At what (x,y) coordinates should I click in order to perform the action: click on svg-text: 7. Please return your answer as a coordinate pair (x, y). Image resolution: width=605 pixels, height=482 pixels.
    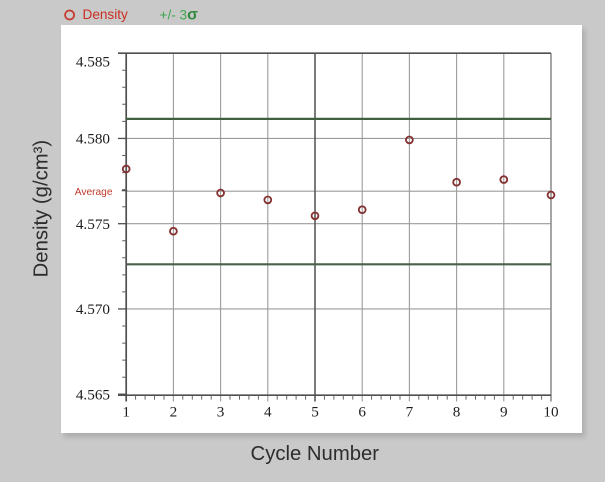
    Looking at the image, I should click on (410, 412).